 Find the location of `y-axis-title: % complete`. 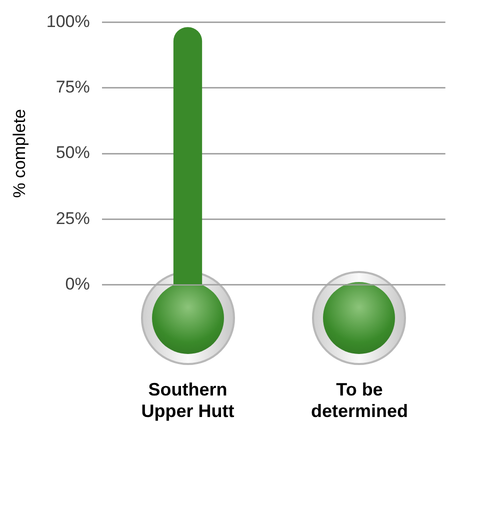

y-axis-title: % complete is located at coordinates (19, 153).